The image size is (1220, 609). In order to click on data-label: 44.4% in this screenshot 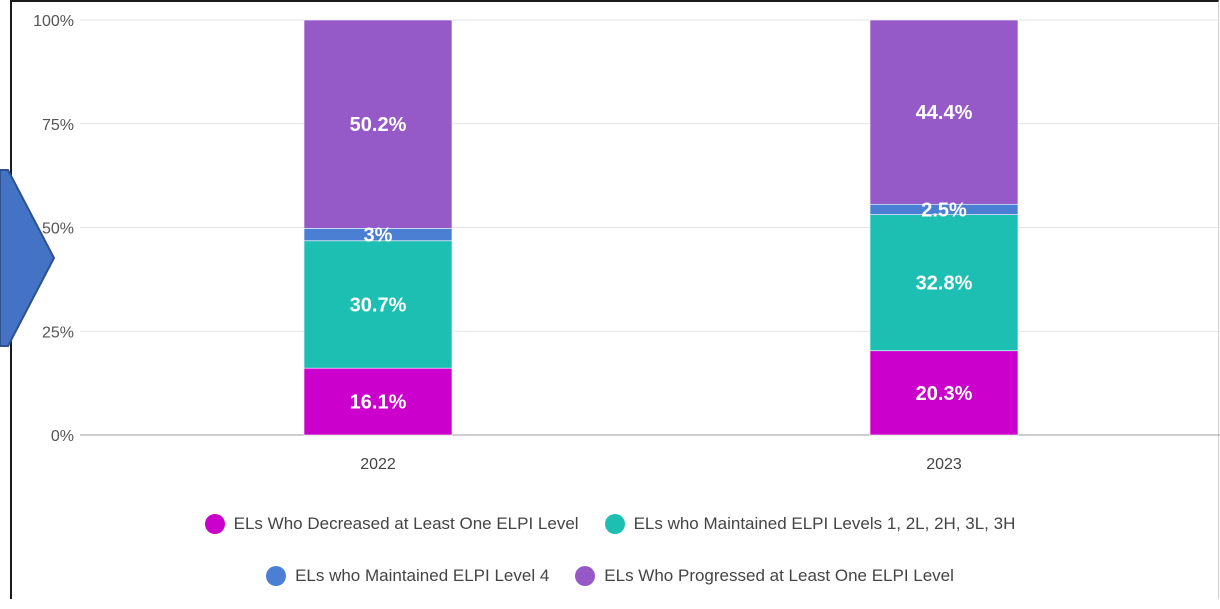, I will do `click(944, 113)`.